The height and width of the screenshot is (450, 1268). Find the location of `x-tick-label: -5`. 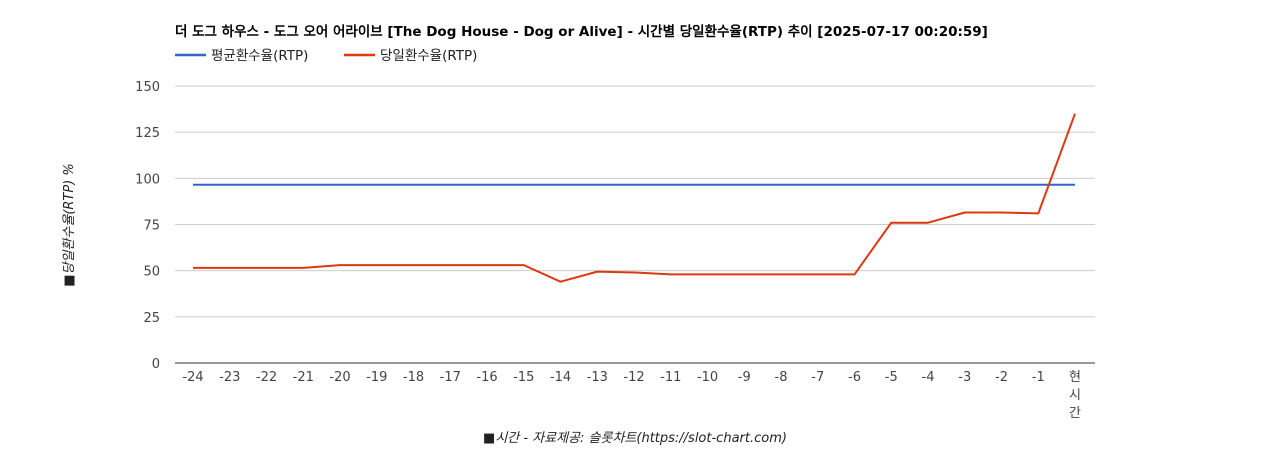

x-tick-label: -5 is located at coordinates (891, 377).